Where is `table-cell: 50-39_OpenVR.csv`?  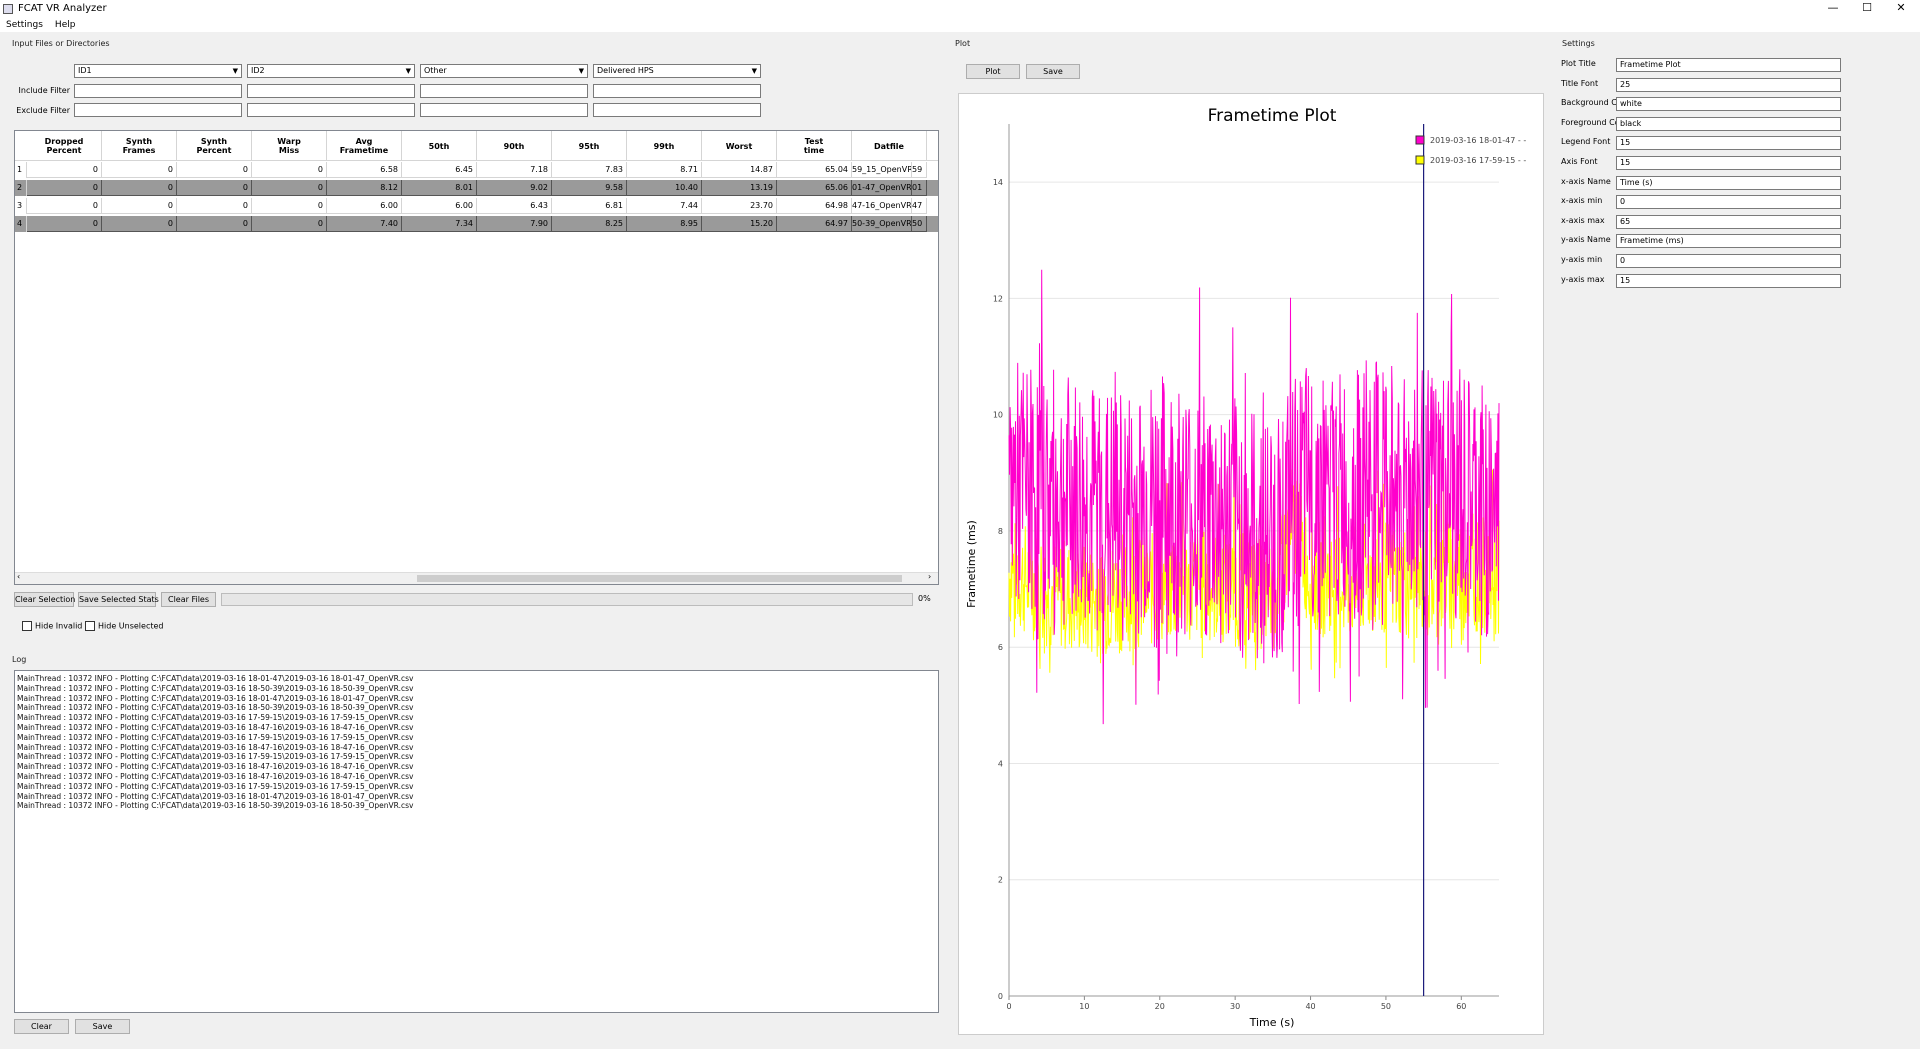 table-cell: 50-39_OpenVR.csv is located at coordinates (882, 224).